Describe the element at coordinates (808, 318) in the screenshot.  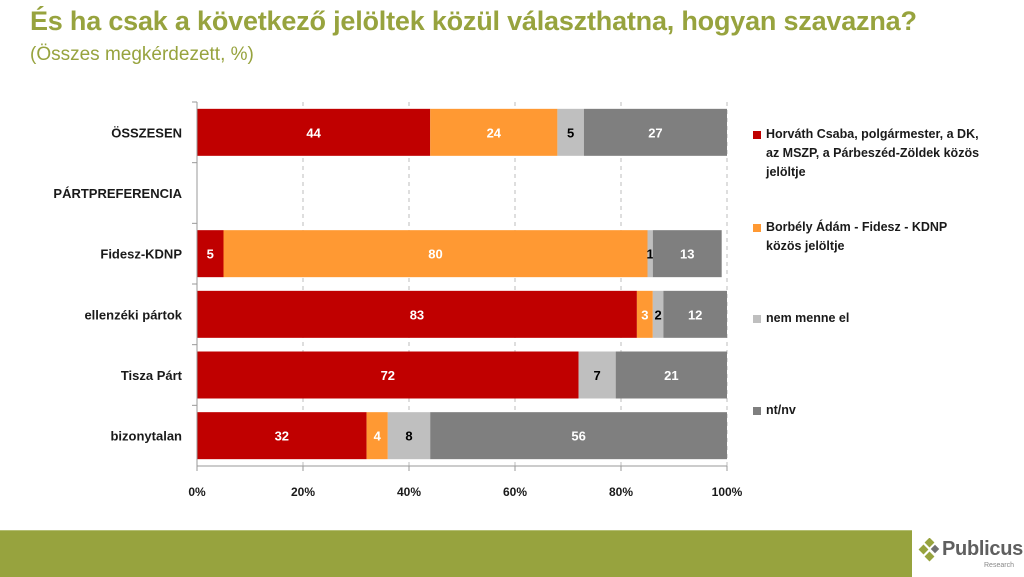
I see `legend-label: nem menne el` at that location.